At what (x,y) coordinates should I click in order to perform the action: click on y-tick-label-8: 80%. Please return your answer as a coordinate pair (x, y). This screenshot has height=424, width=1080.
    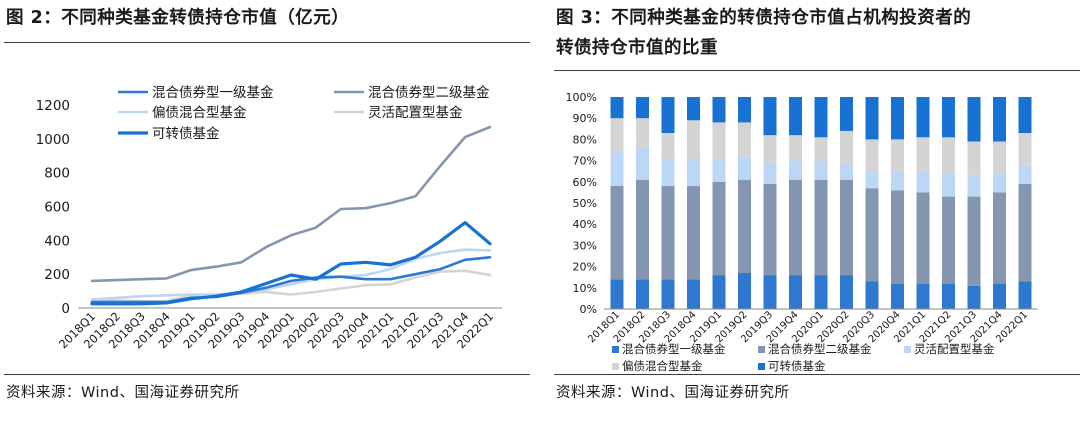
    Looking at the image, I should click on (585, 139).